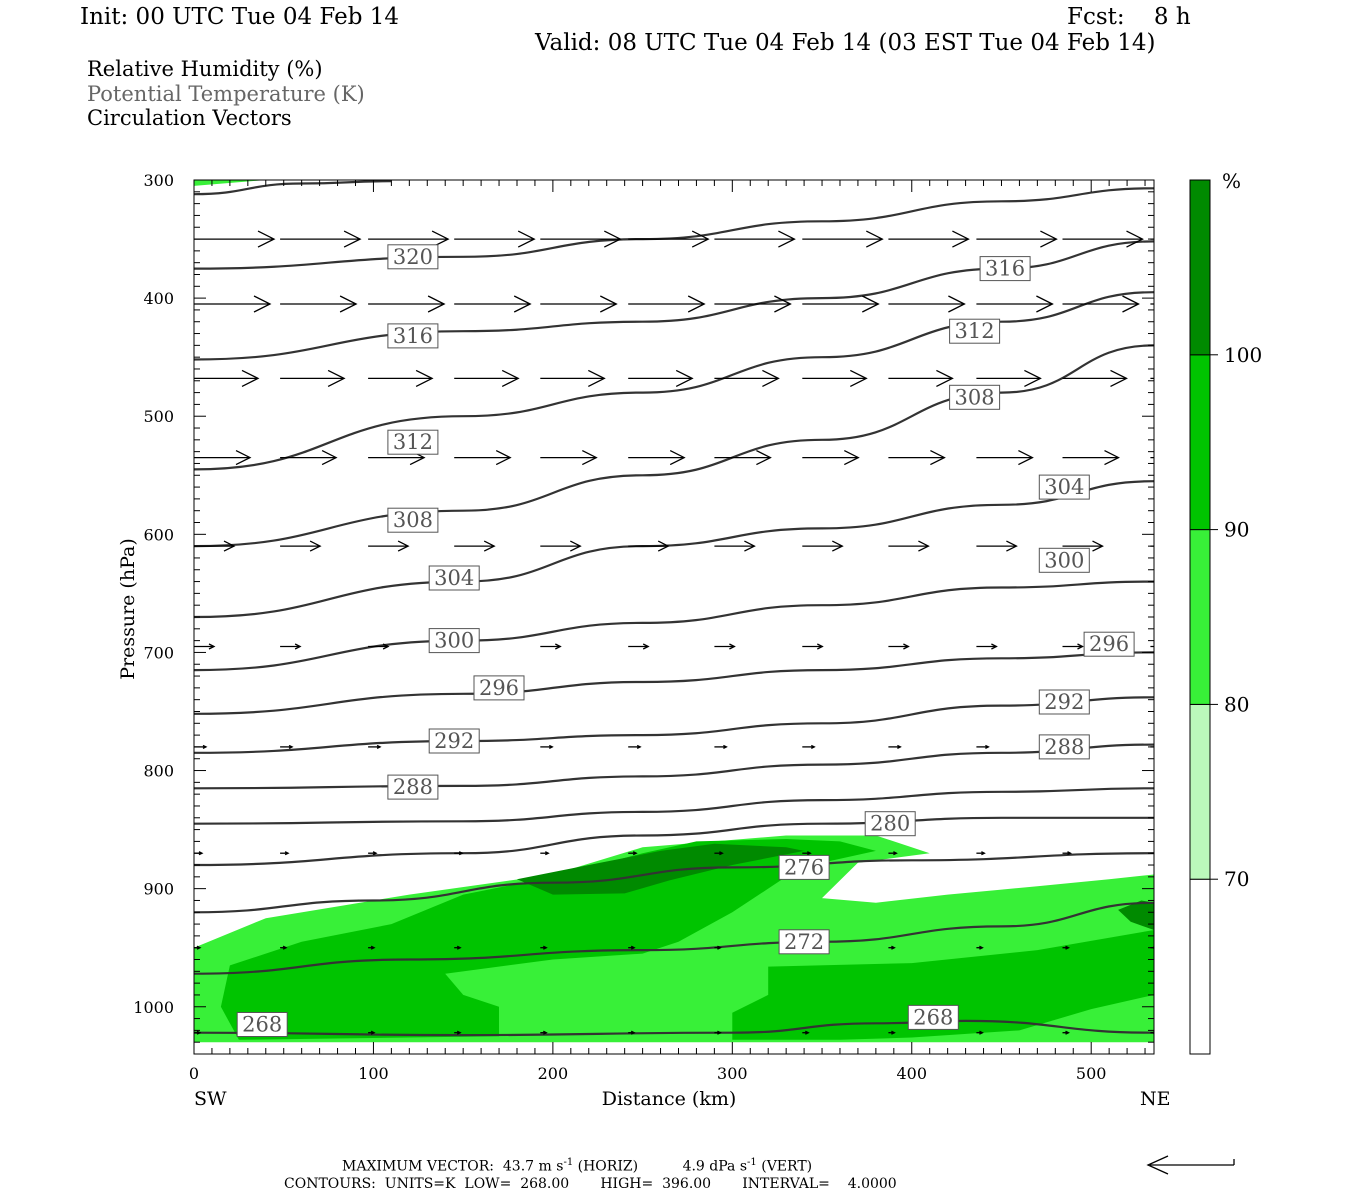 The height and width of the screenshot is (1200, 1350). Describe the element at coordinates (890, 824) in the screenshot. I see `contour-label-280: 280` at that location.